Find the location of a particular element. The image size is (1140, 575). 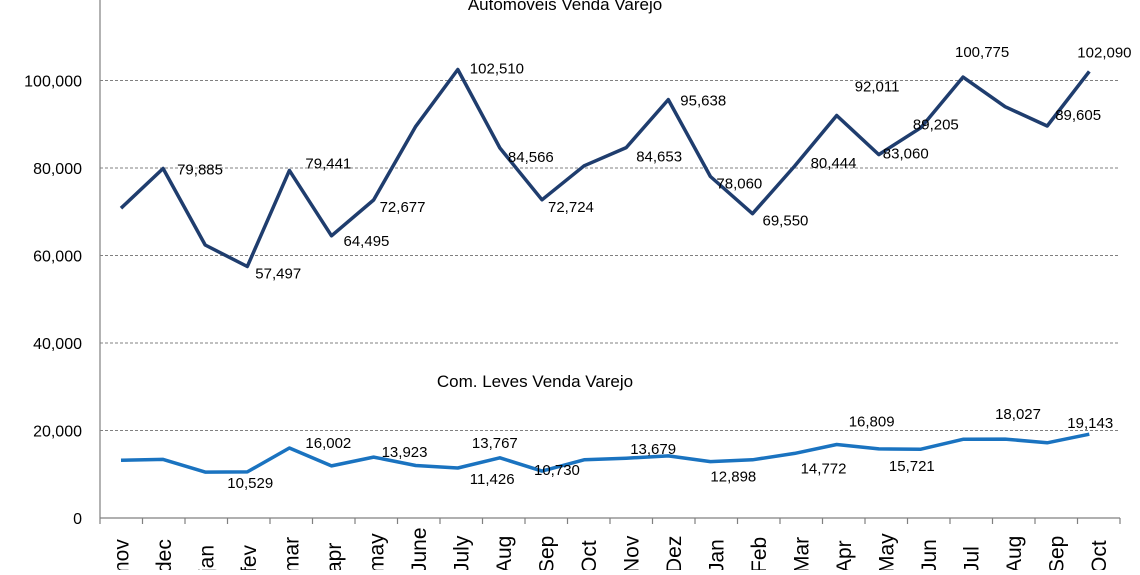

data-label: 79,441 is located at coordinates (328, 163).